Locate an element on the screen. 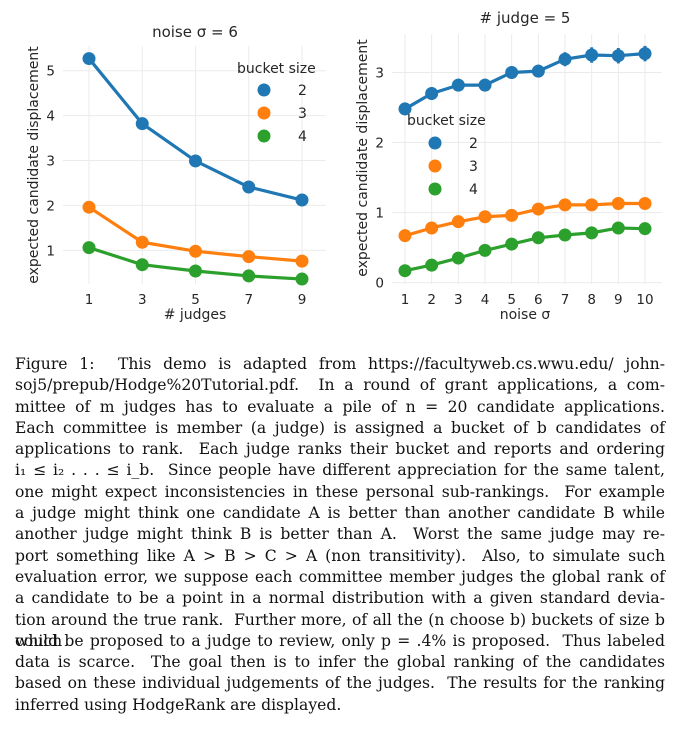  right-legend: bucket size 2 3 4 is located at coordinates (446, 155).